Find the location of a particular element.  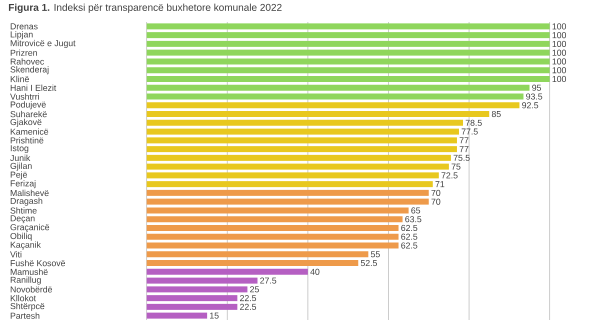

y-tick-label: Vushtrri is located at coordinates (24, 96).